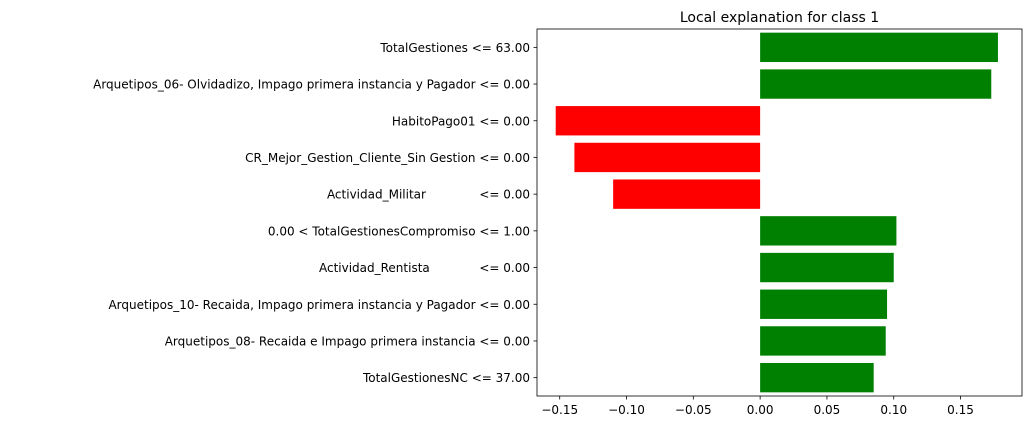 This screenshot has width=1031, height=435. Describe the element at coordinates (779, 18) in the screenshot. I see `chart-title: Local explanation for class 1` at that location.